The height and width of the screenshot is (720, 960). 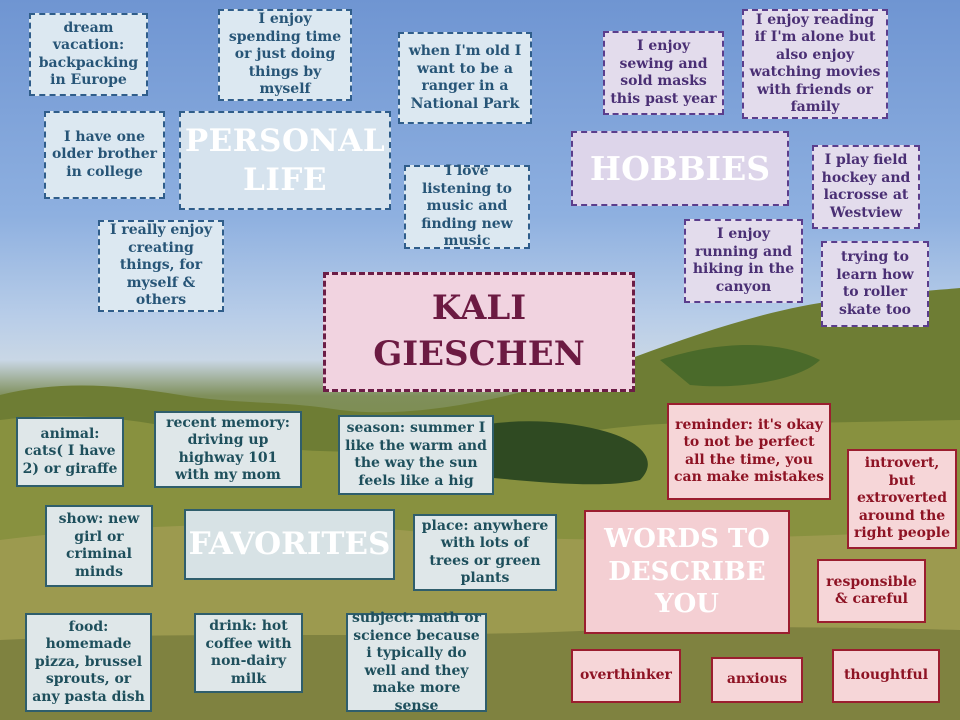 What do you see at coordinates (626, 676) in the screenshot?
I see `word-note-overthinker: overthinker` at bounding box center [626, 676].